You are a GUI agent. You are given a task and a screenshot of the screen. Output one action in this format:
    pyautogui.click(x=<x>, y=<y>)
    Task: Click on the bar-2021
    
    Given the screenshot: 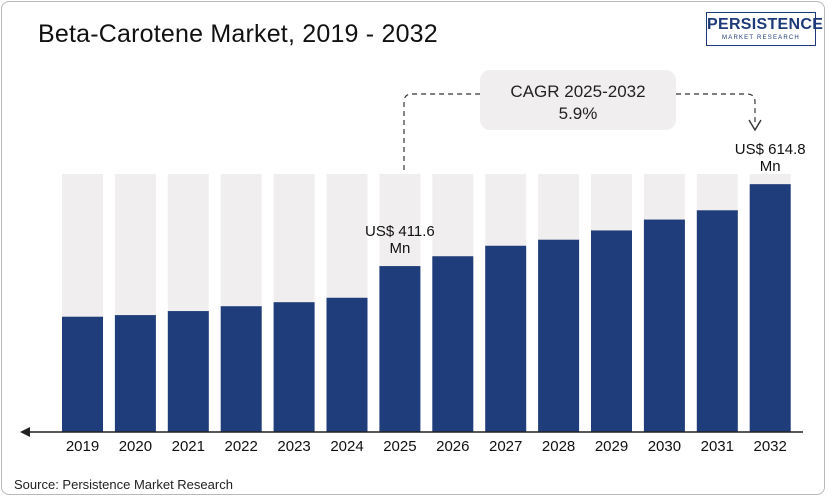 What is the action you would take?
    pyautogui.click(x=188, y=371)
    